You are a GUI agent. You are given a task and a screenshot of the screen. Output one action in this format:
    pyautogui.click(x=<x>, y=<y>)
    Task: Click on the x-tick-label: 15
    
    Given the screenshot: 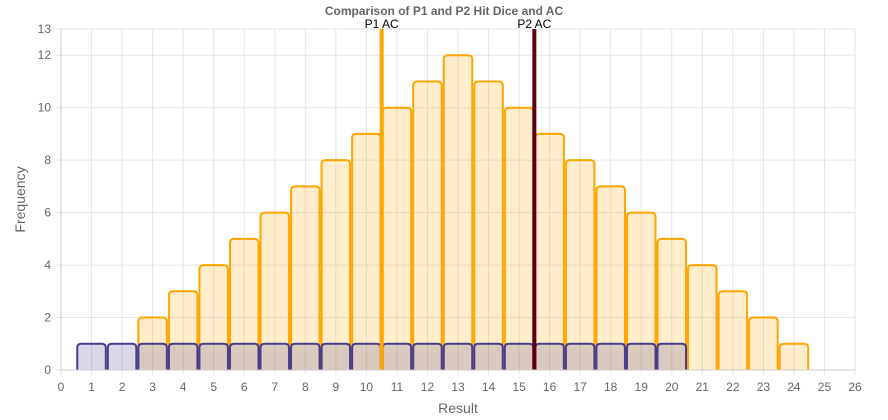 What is the action you would take?
    pyautogui.click(x=519, y=387)
    